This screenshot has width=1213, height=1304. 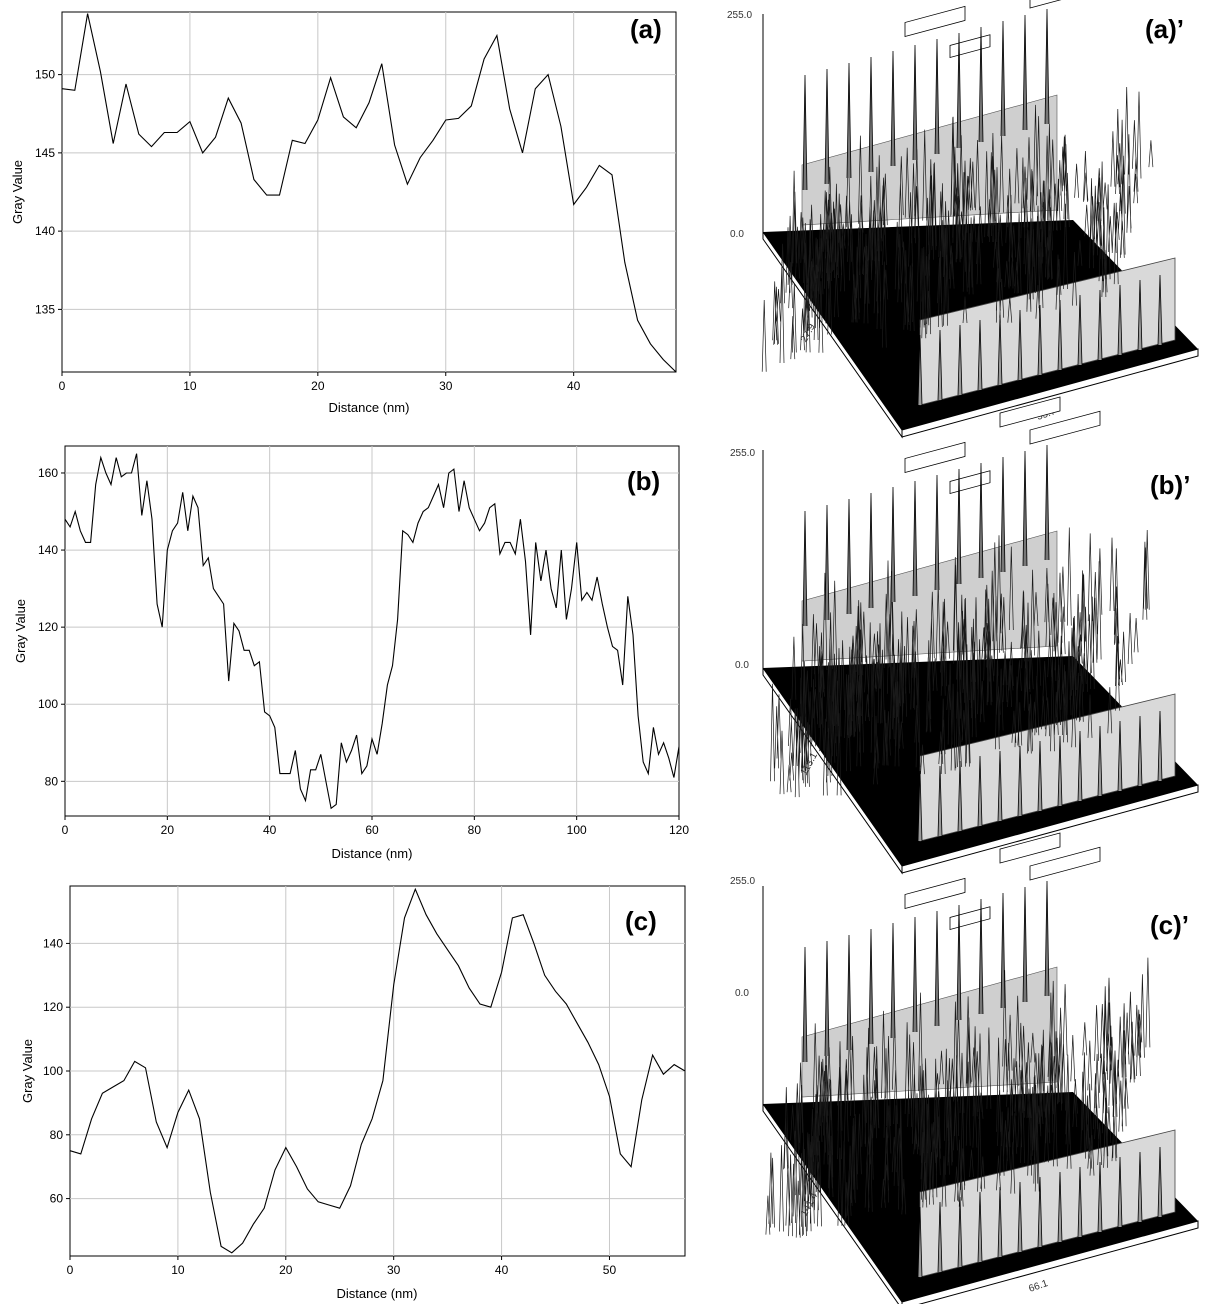 I want to click on surface-plot-b-prime: 255.0 0.0 113.1 139.2 (b)’, so click(x=964, y=635).